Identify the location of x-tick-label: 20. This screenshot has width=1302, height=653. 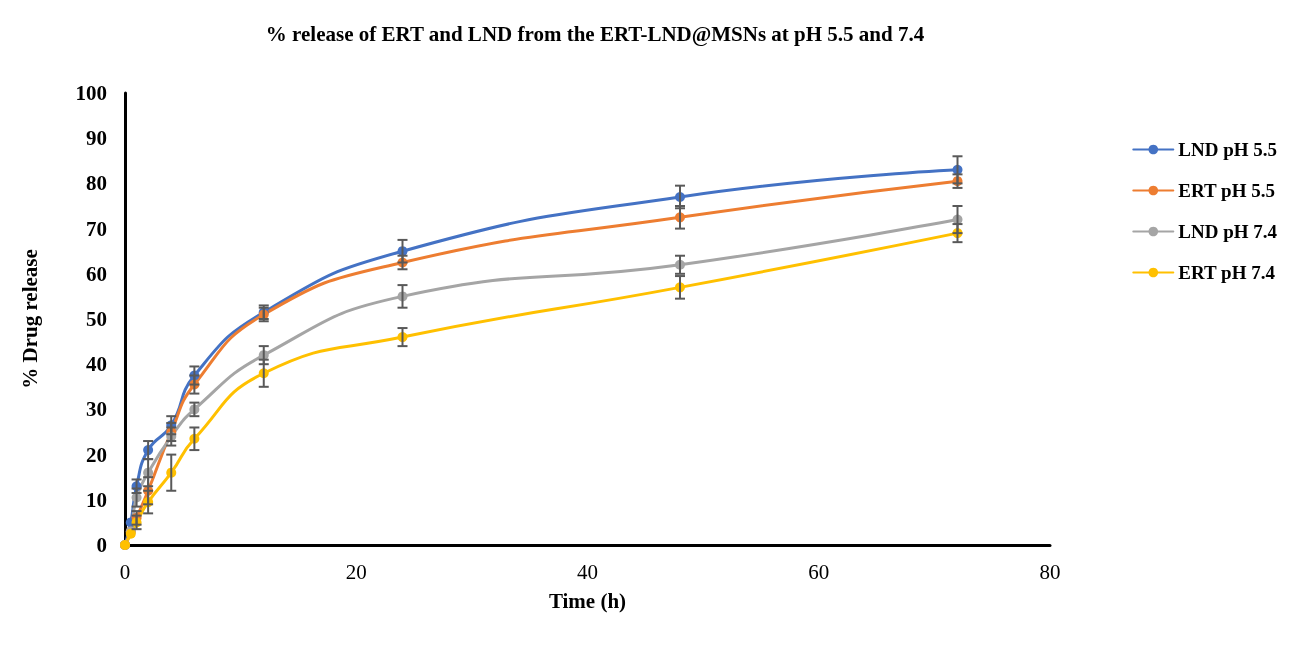
(356, 571).